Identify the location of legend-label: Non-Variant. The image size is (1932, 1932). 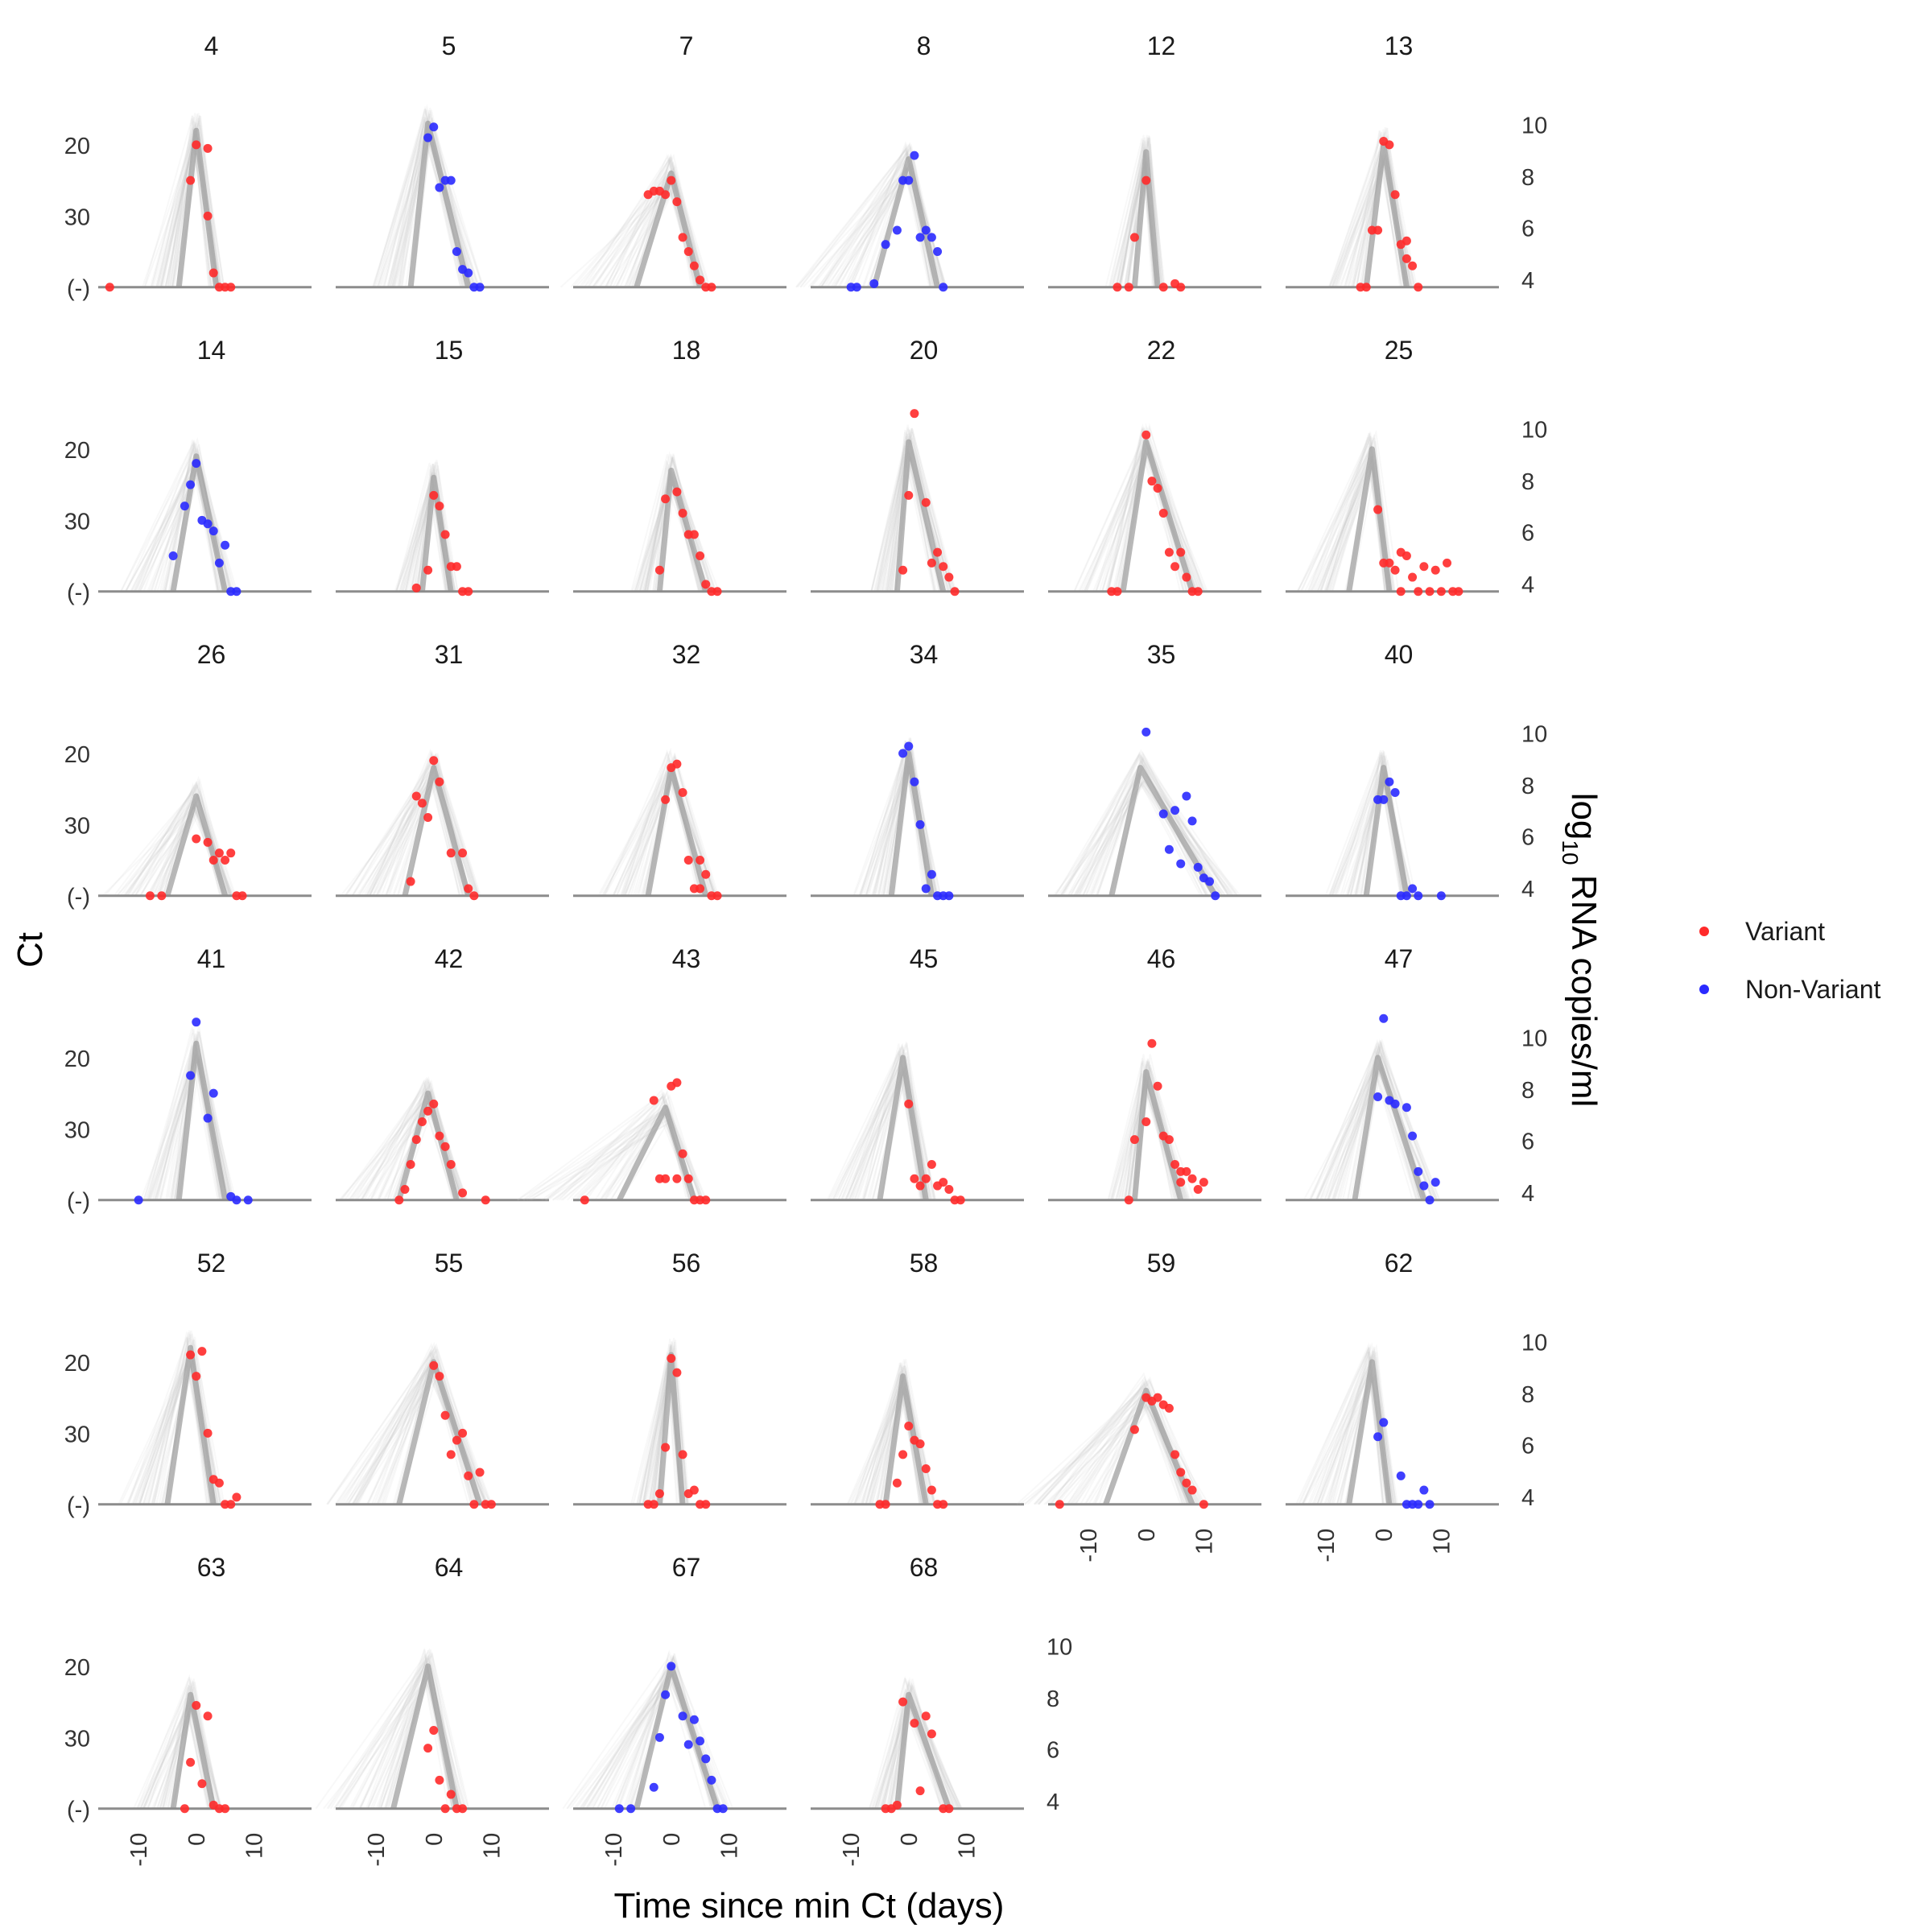
(1812, 989).